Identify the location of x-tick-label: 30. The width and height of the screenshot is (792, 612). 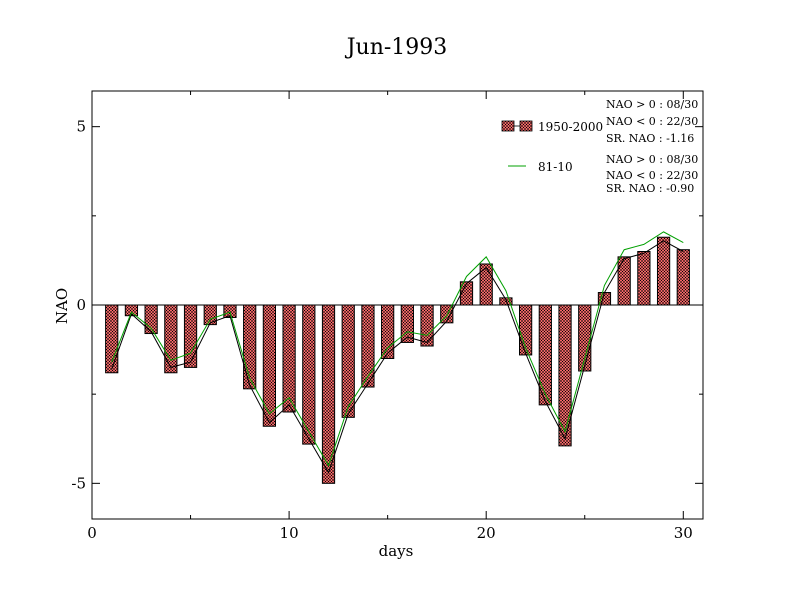
(683, 533).